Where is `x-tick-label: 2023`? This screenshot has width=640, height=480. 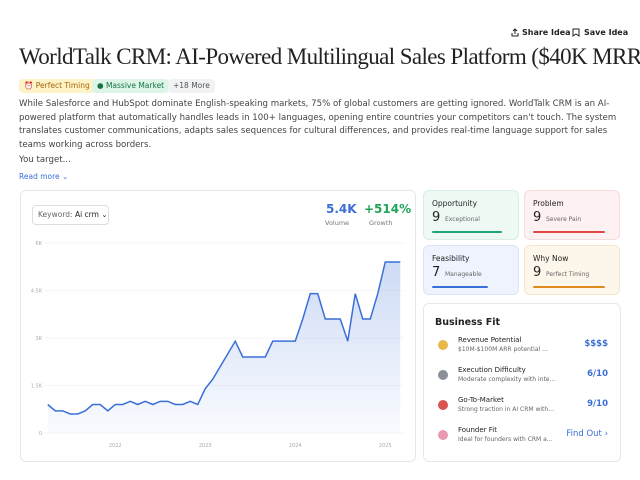 x-tick-label: 2023 is located at coordinates (205, 446).